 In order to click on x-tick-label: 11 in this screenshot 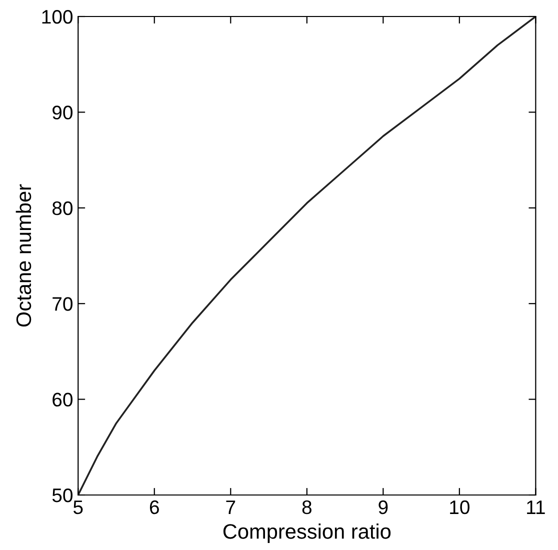, I will do `click(536, 507)`.